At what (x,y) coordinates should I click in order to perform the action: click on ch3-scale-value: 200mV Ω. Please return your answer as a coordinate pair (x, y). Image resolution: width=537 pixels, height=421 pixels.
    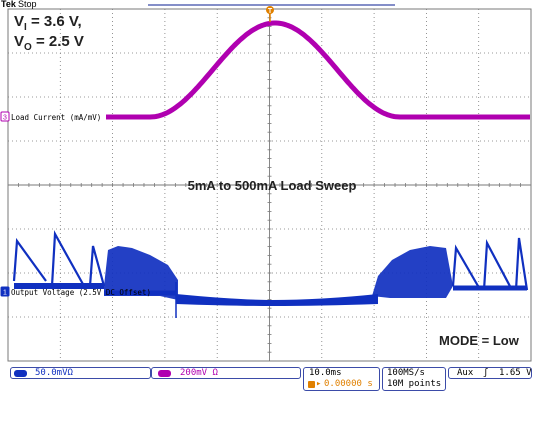
    Looking at the image, I should click on (199, 373).